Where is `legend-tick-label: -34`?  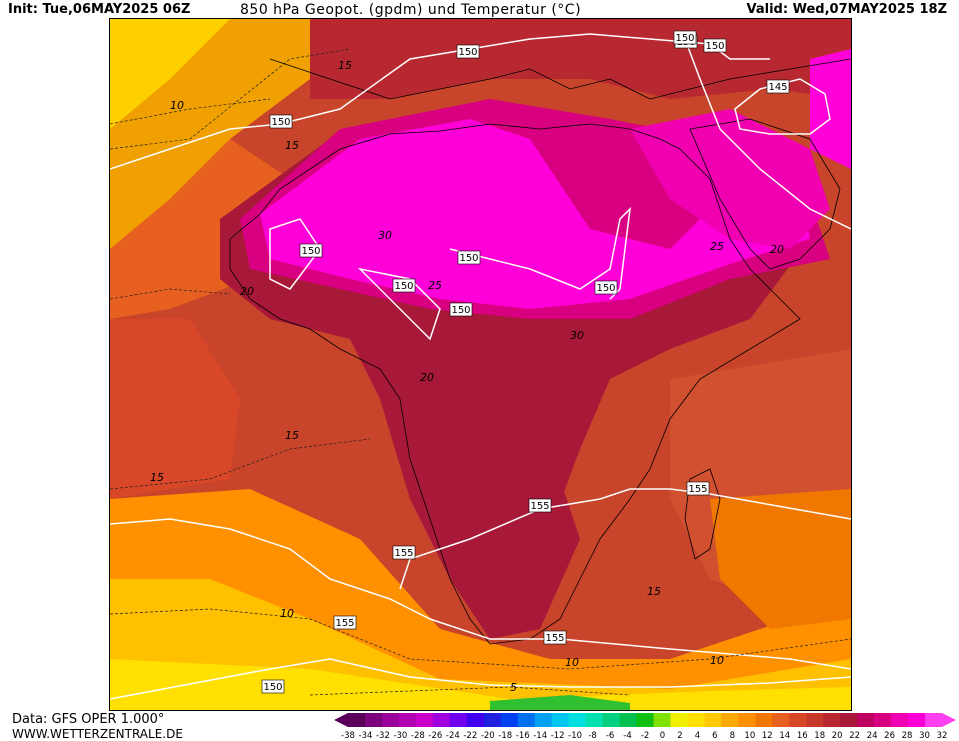
legend-tick-label: -34 is located at coordinates (366, 735).